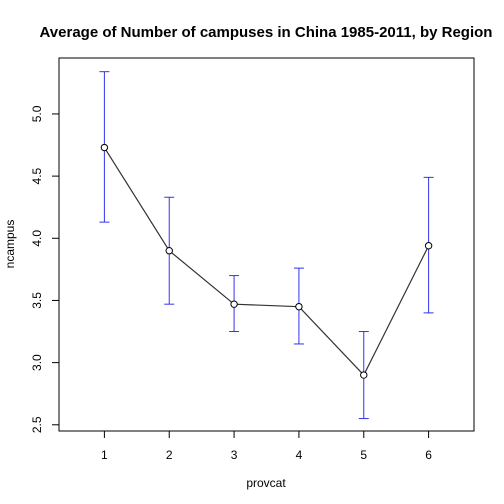 This screenshot has height=504, width=504. Describe the element at coordinates (37, 300) in the screenshot. I see `y-tick-label: 3.5` at that location.